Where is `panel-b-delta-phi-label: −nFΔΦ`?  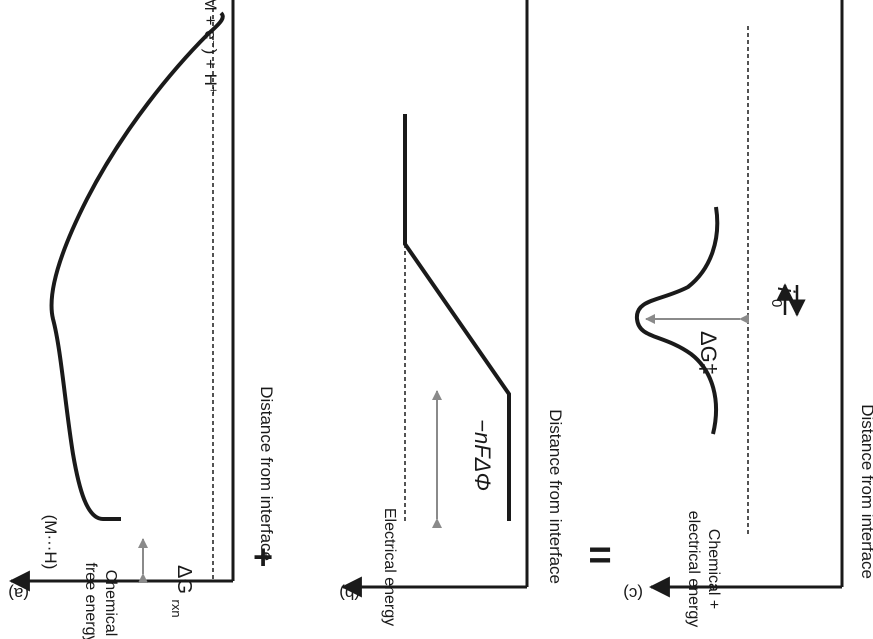
panel-b-delta-phi-label: −nFΔΦ is located at coordinates (482, 455).